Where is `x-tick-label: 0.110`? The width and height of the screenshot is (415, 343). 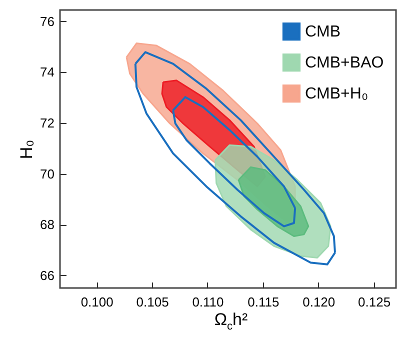
x-tick-label: 0.110 is located at coordinates (208, 302).